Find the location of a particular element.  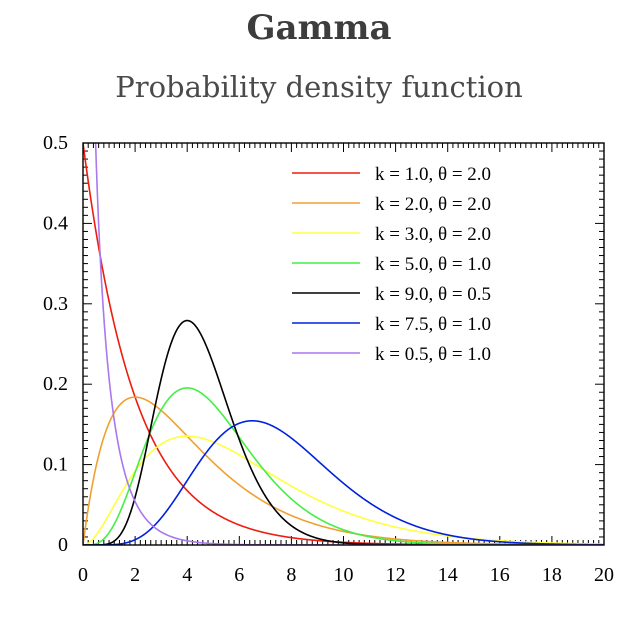

y-tick-label: 0.1 is located at coordinates (55, 465).